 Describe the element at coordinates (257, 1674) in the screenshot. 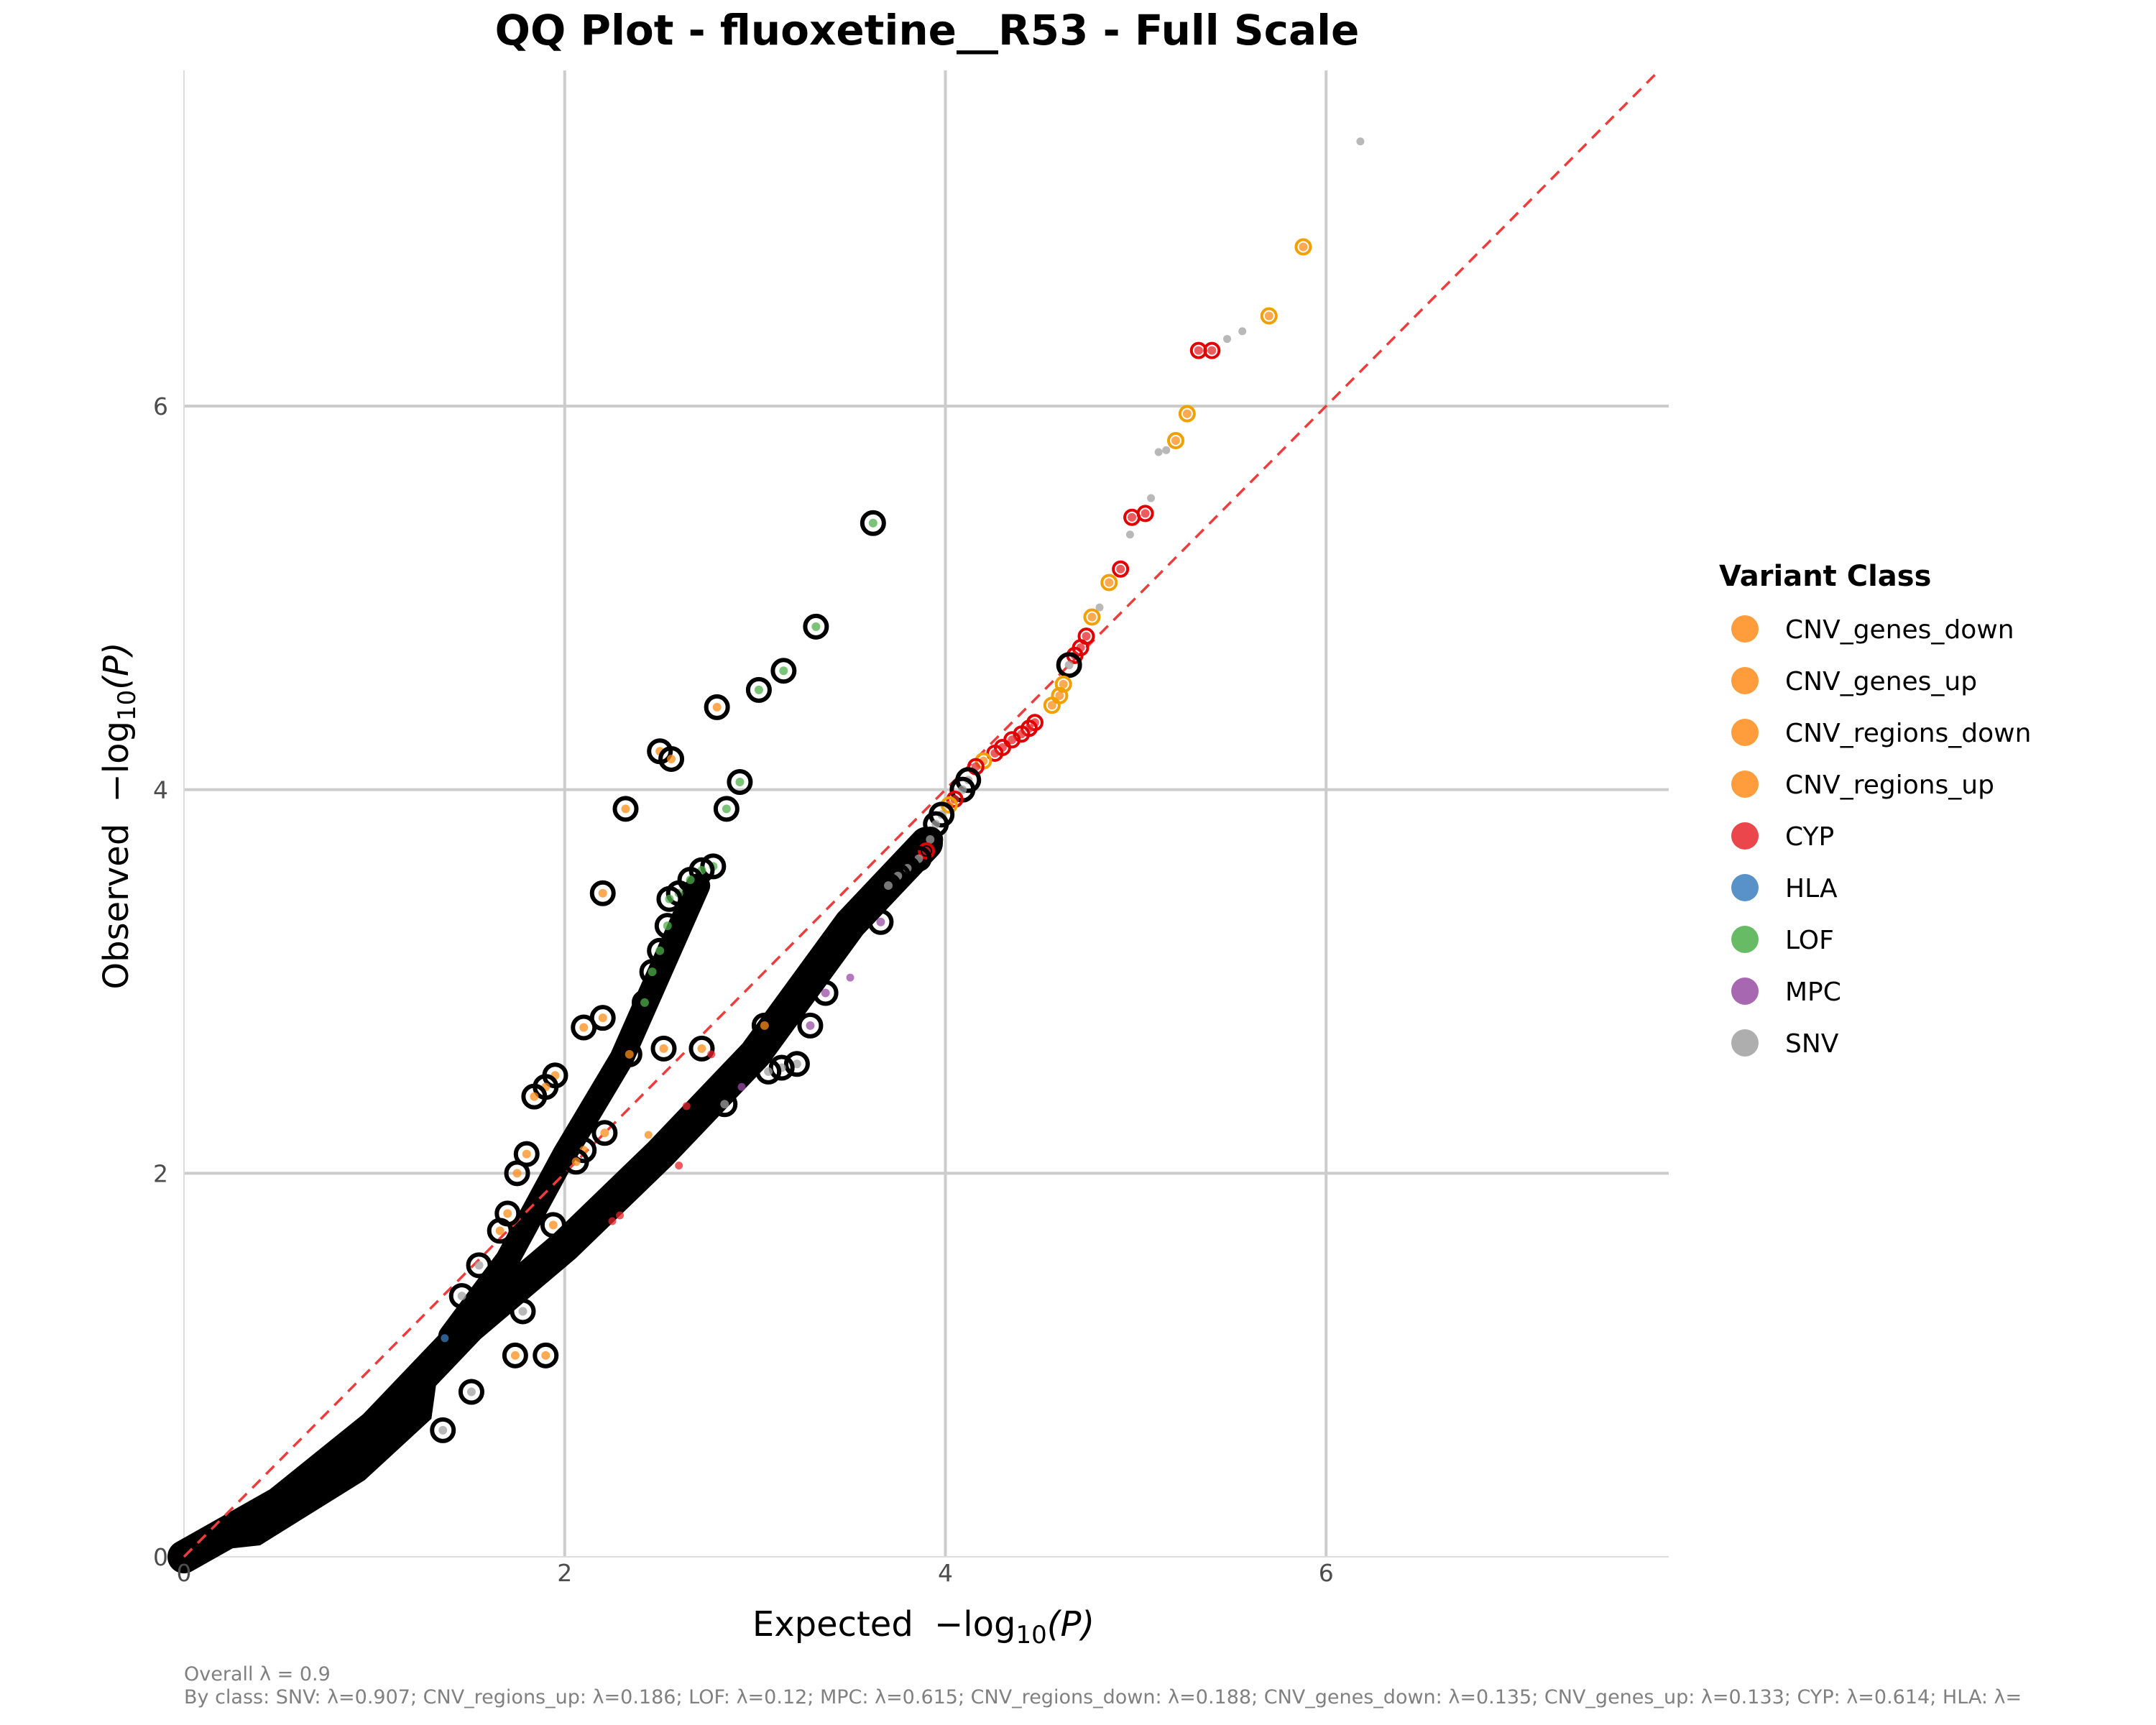

I see `caption-overall-lambda: Overall λ = 0.9` at that location.